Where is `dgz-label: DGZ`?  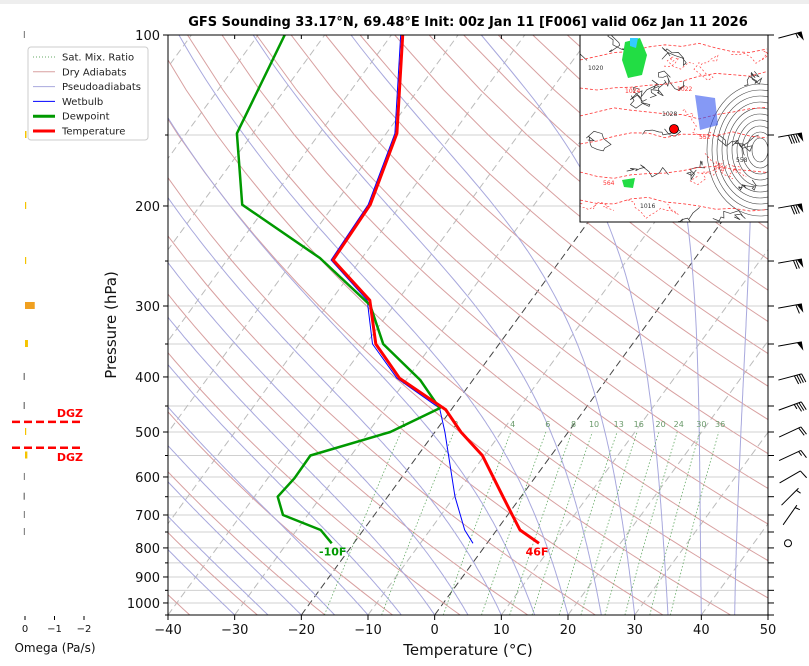 dgz-label: DGZ is located at coordinates (70, 413).